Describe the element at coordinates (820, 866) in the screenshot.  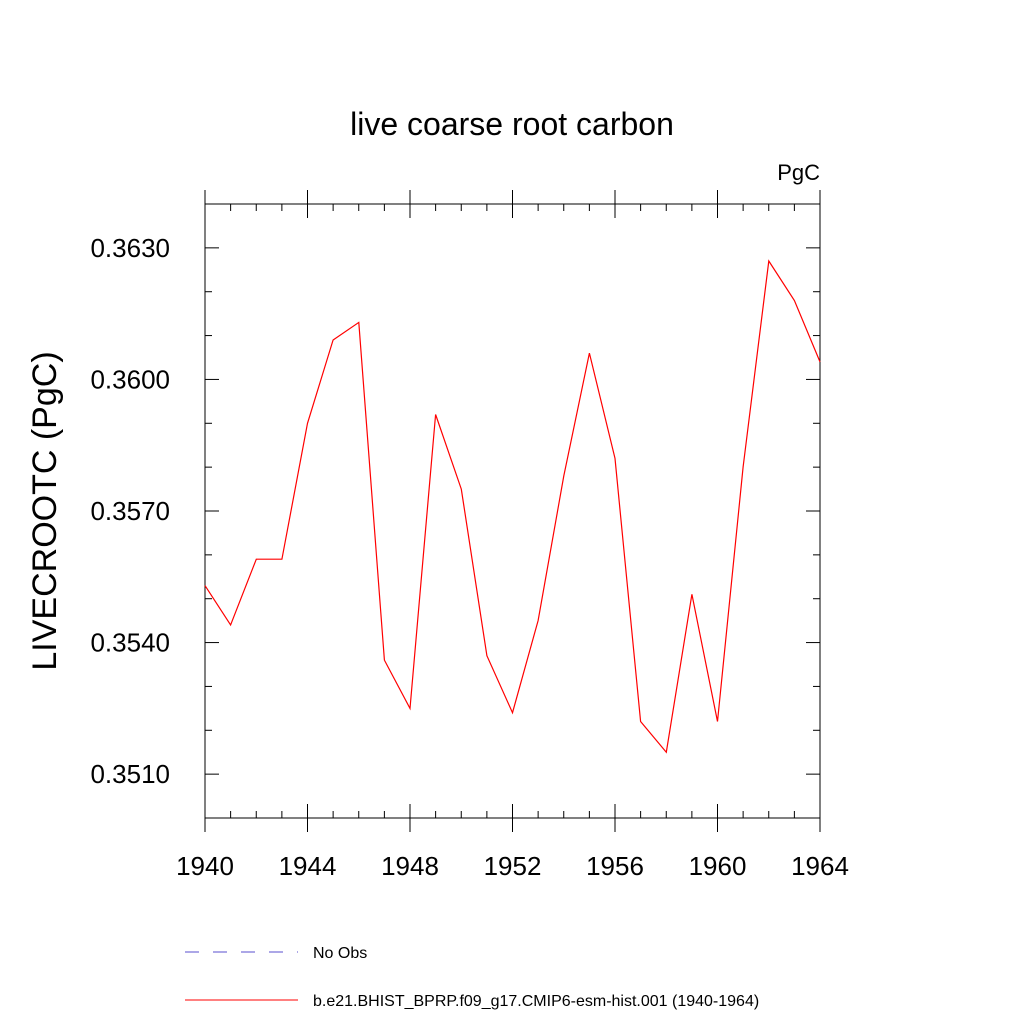
I see `x-tick-label: 1964` at that location.